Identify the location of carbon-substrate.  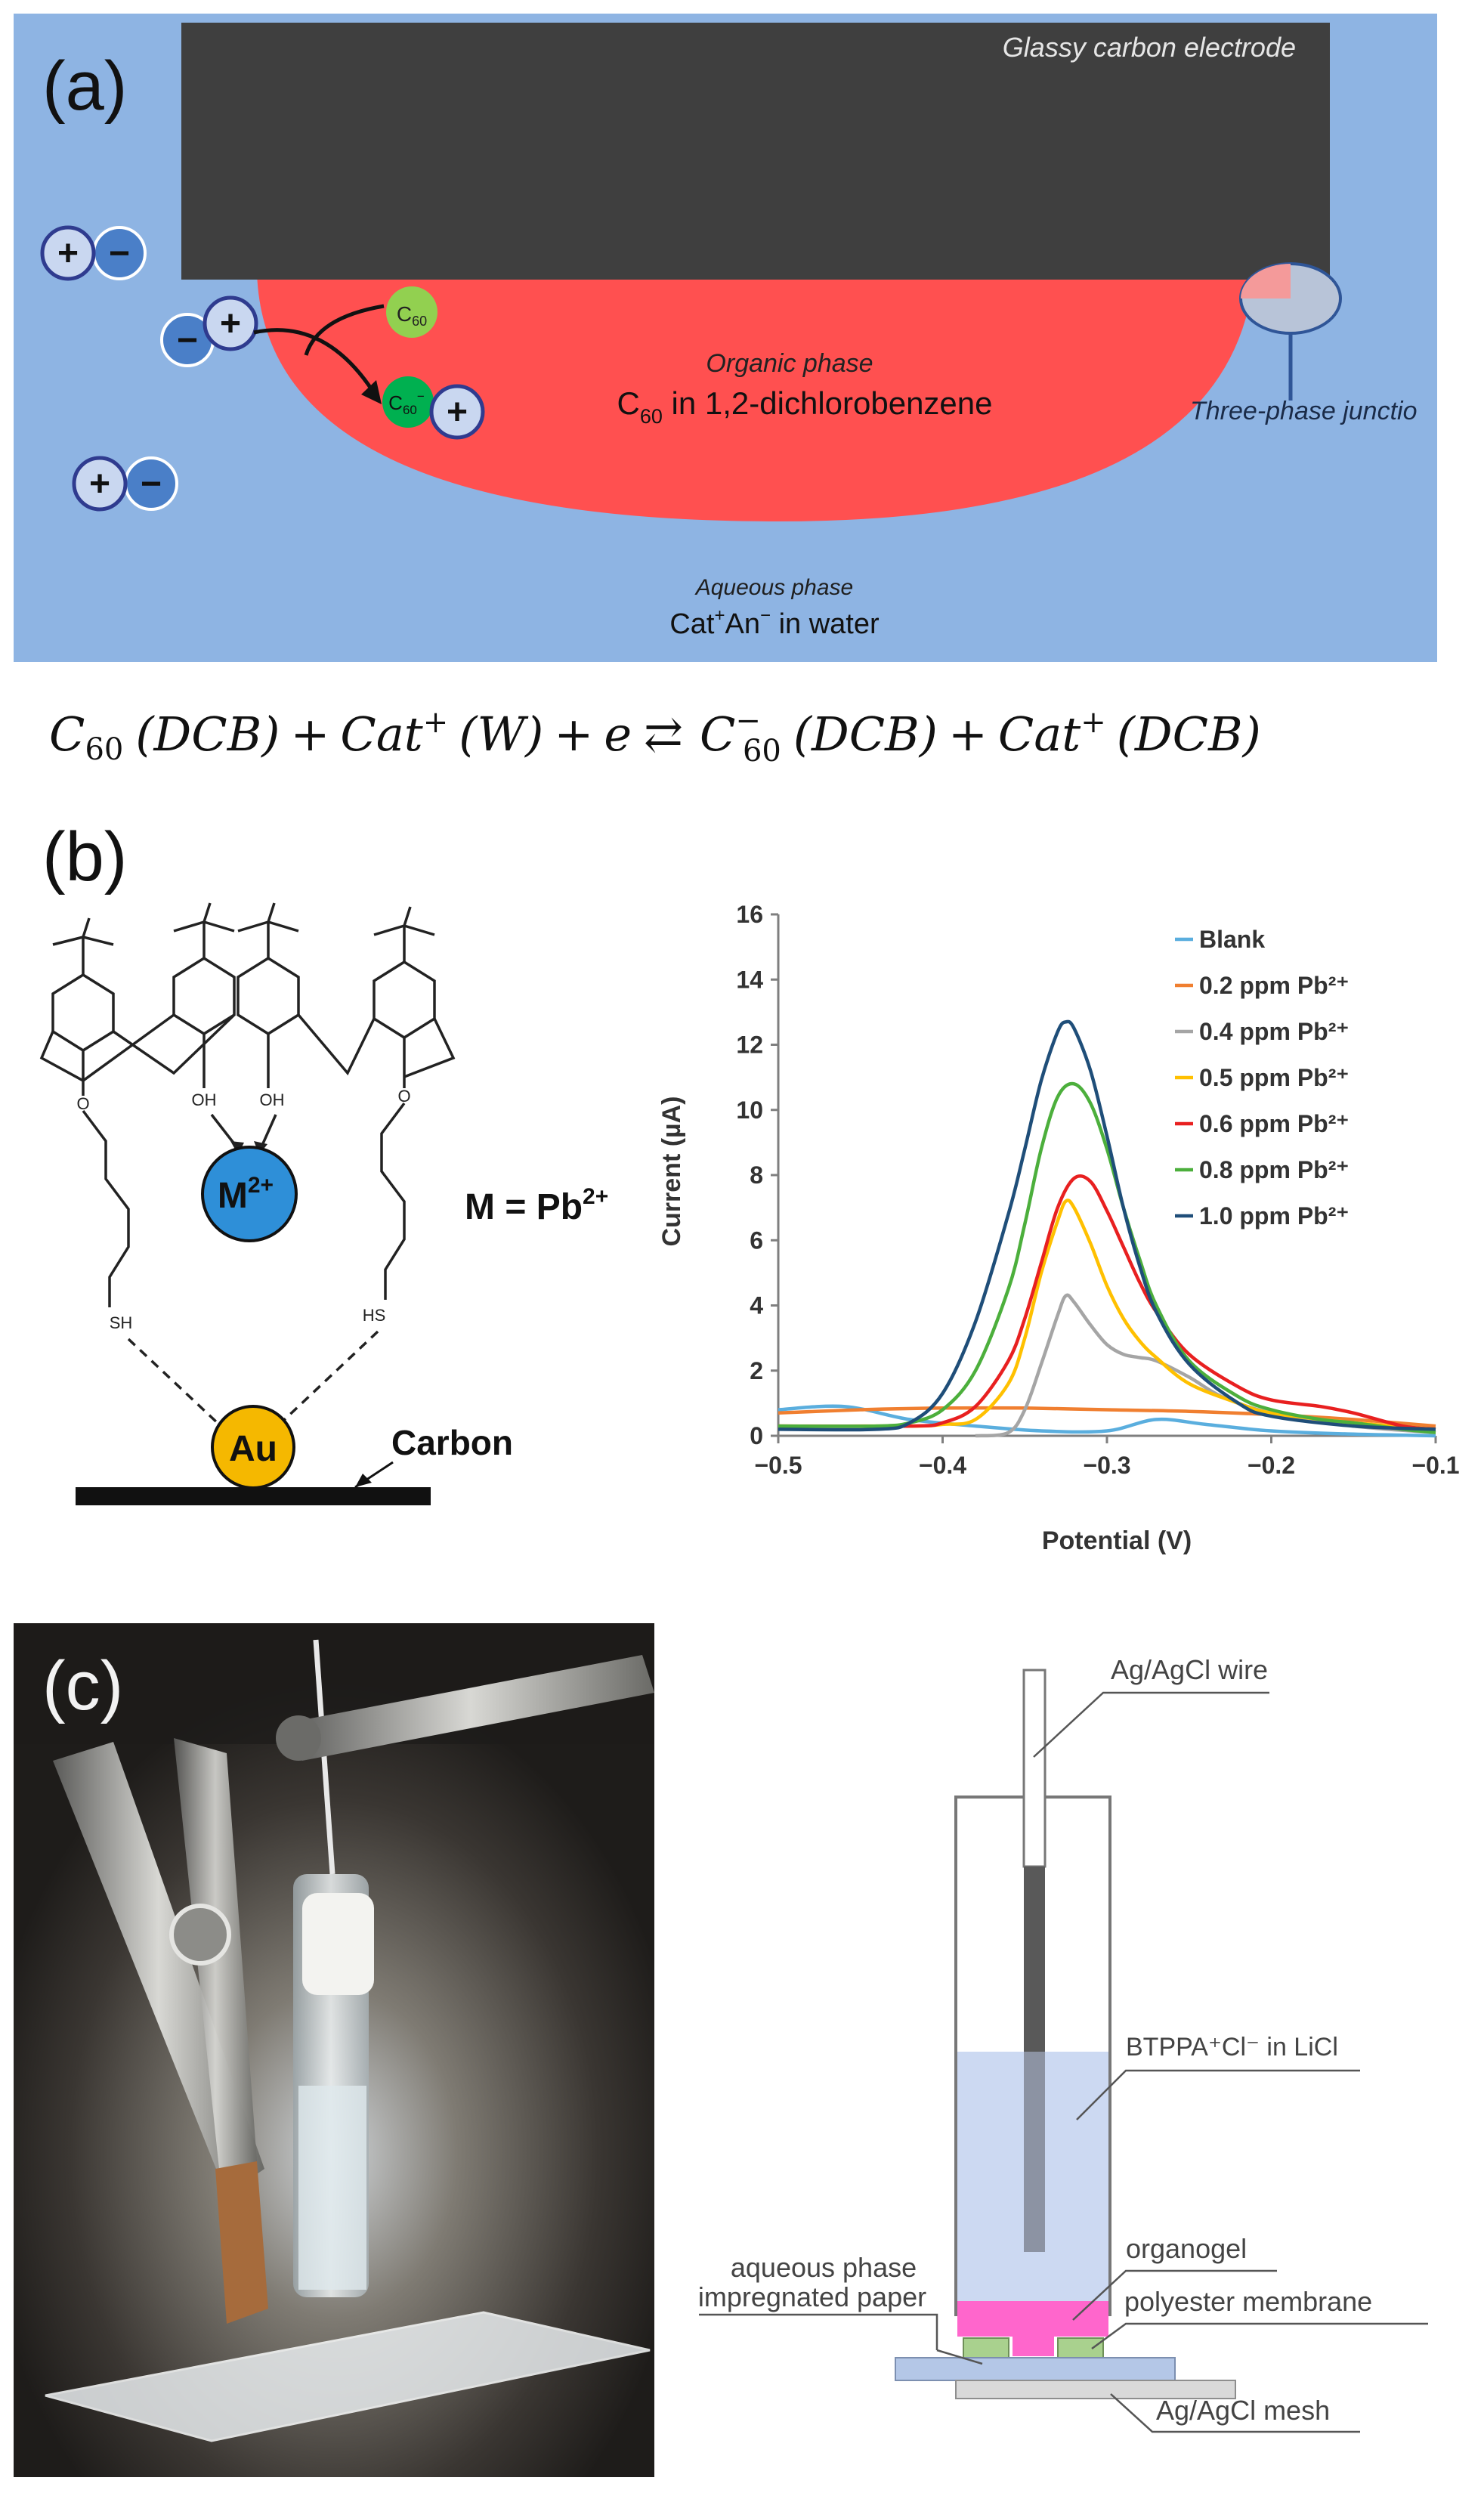
(254, 1496).